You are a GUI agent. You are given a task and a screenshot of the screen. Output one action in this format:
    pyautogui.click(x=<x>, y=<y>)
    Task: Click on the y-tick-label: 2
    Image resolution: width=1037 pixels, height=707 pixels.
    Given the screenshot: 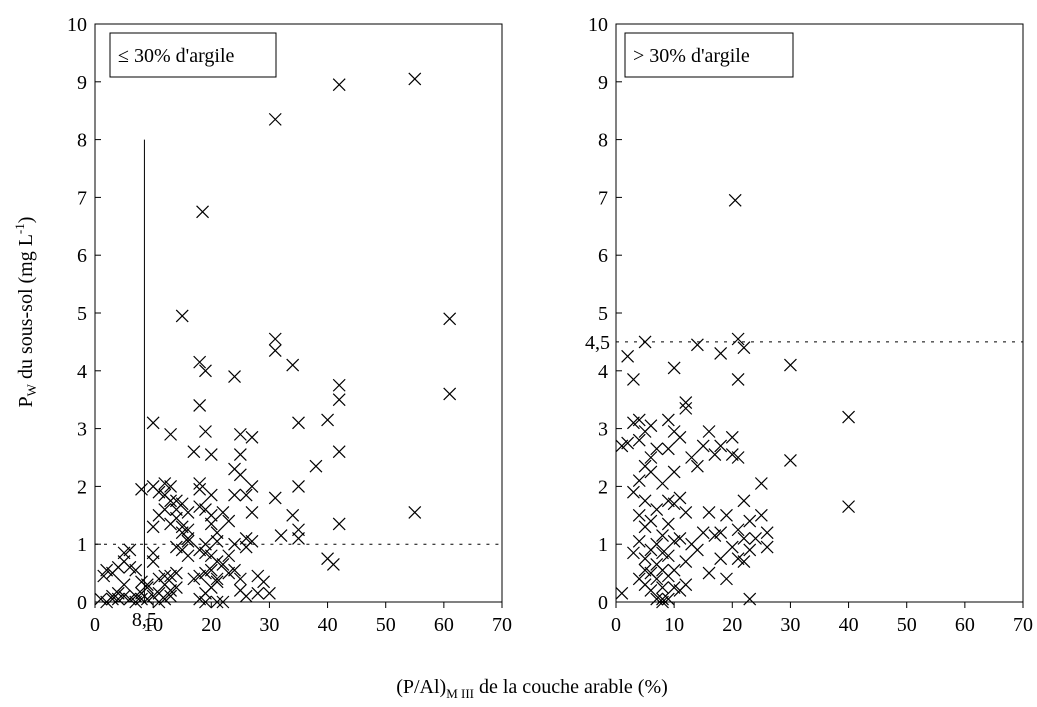 What is the action you would take?
    pyautogui.click(x=82, y=487)
    